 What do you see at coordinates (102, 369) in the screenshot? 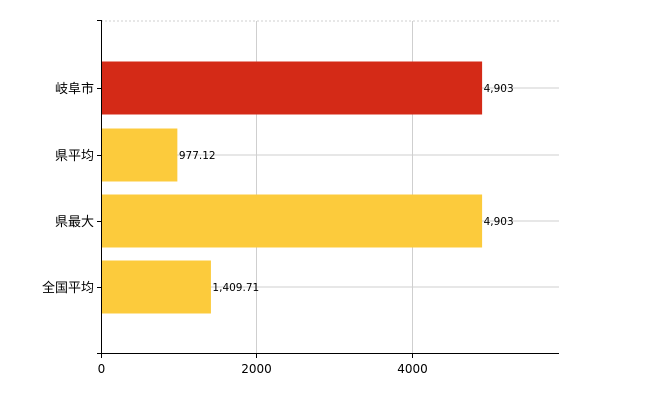
I see `x-tick-label-0: 0` at bounding box center [102, 369].